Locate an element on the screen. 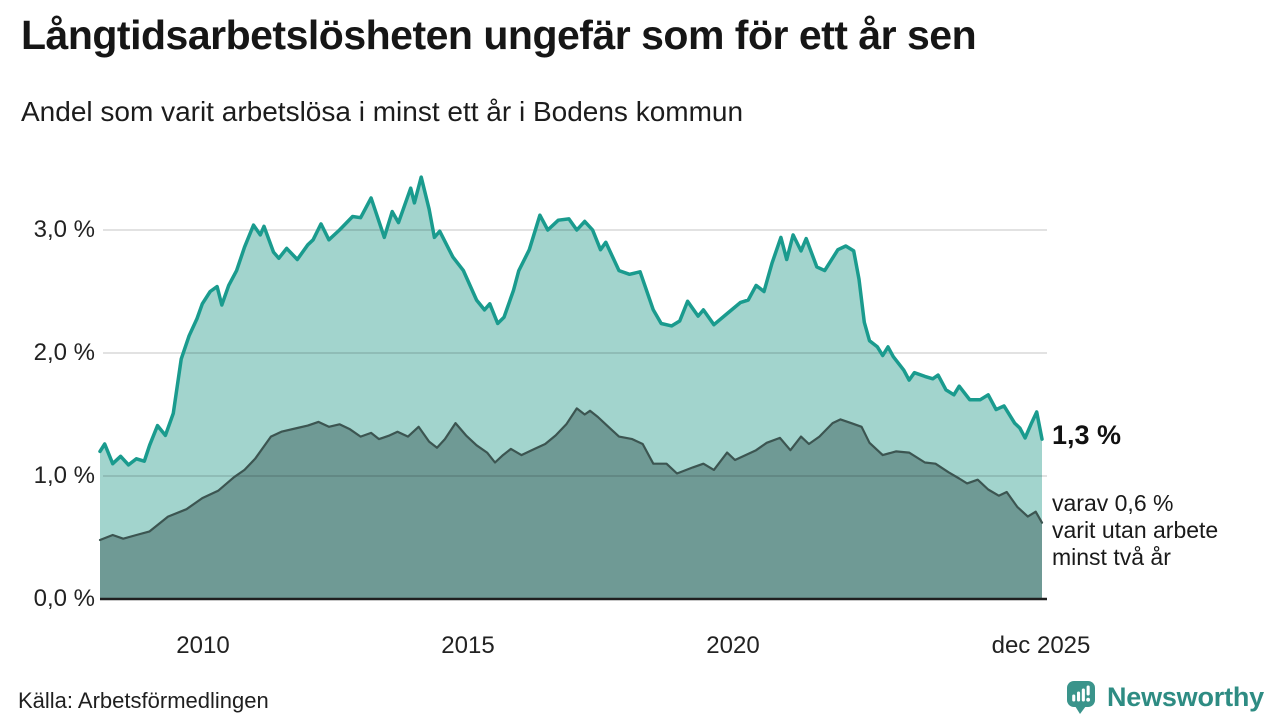 Image resolution: width=1280 pixels, height=720 pixels. newsworthy-bubble-chart-icon is located at coordinates (1080, 697).